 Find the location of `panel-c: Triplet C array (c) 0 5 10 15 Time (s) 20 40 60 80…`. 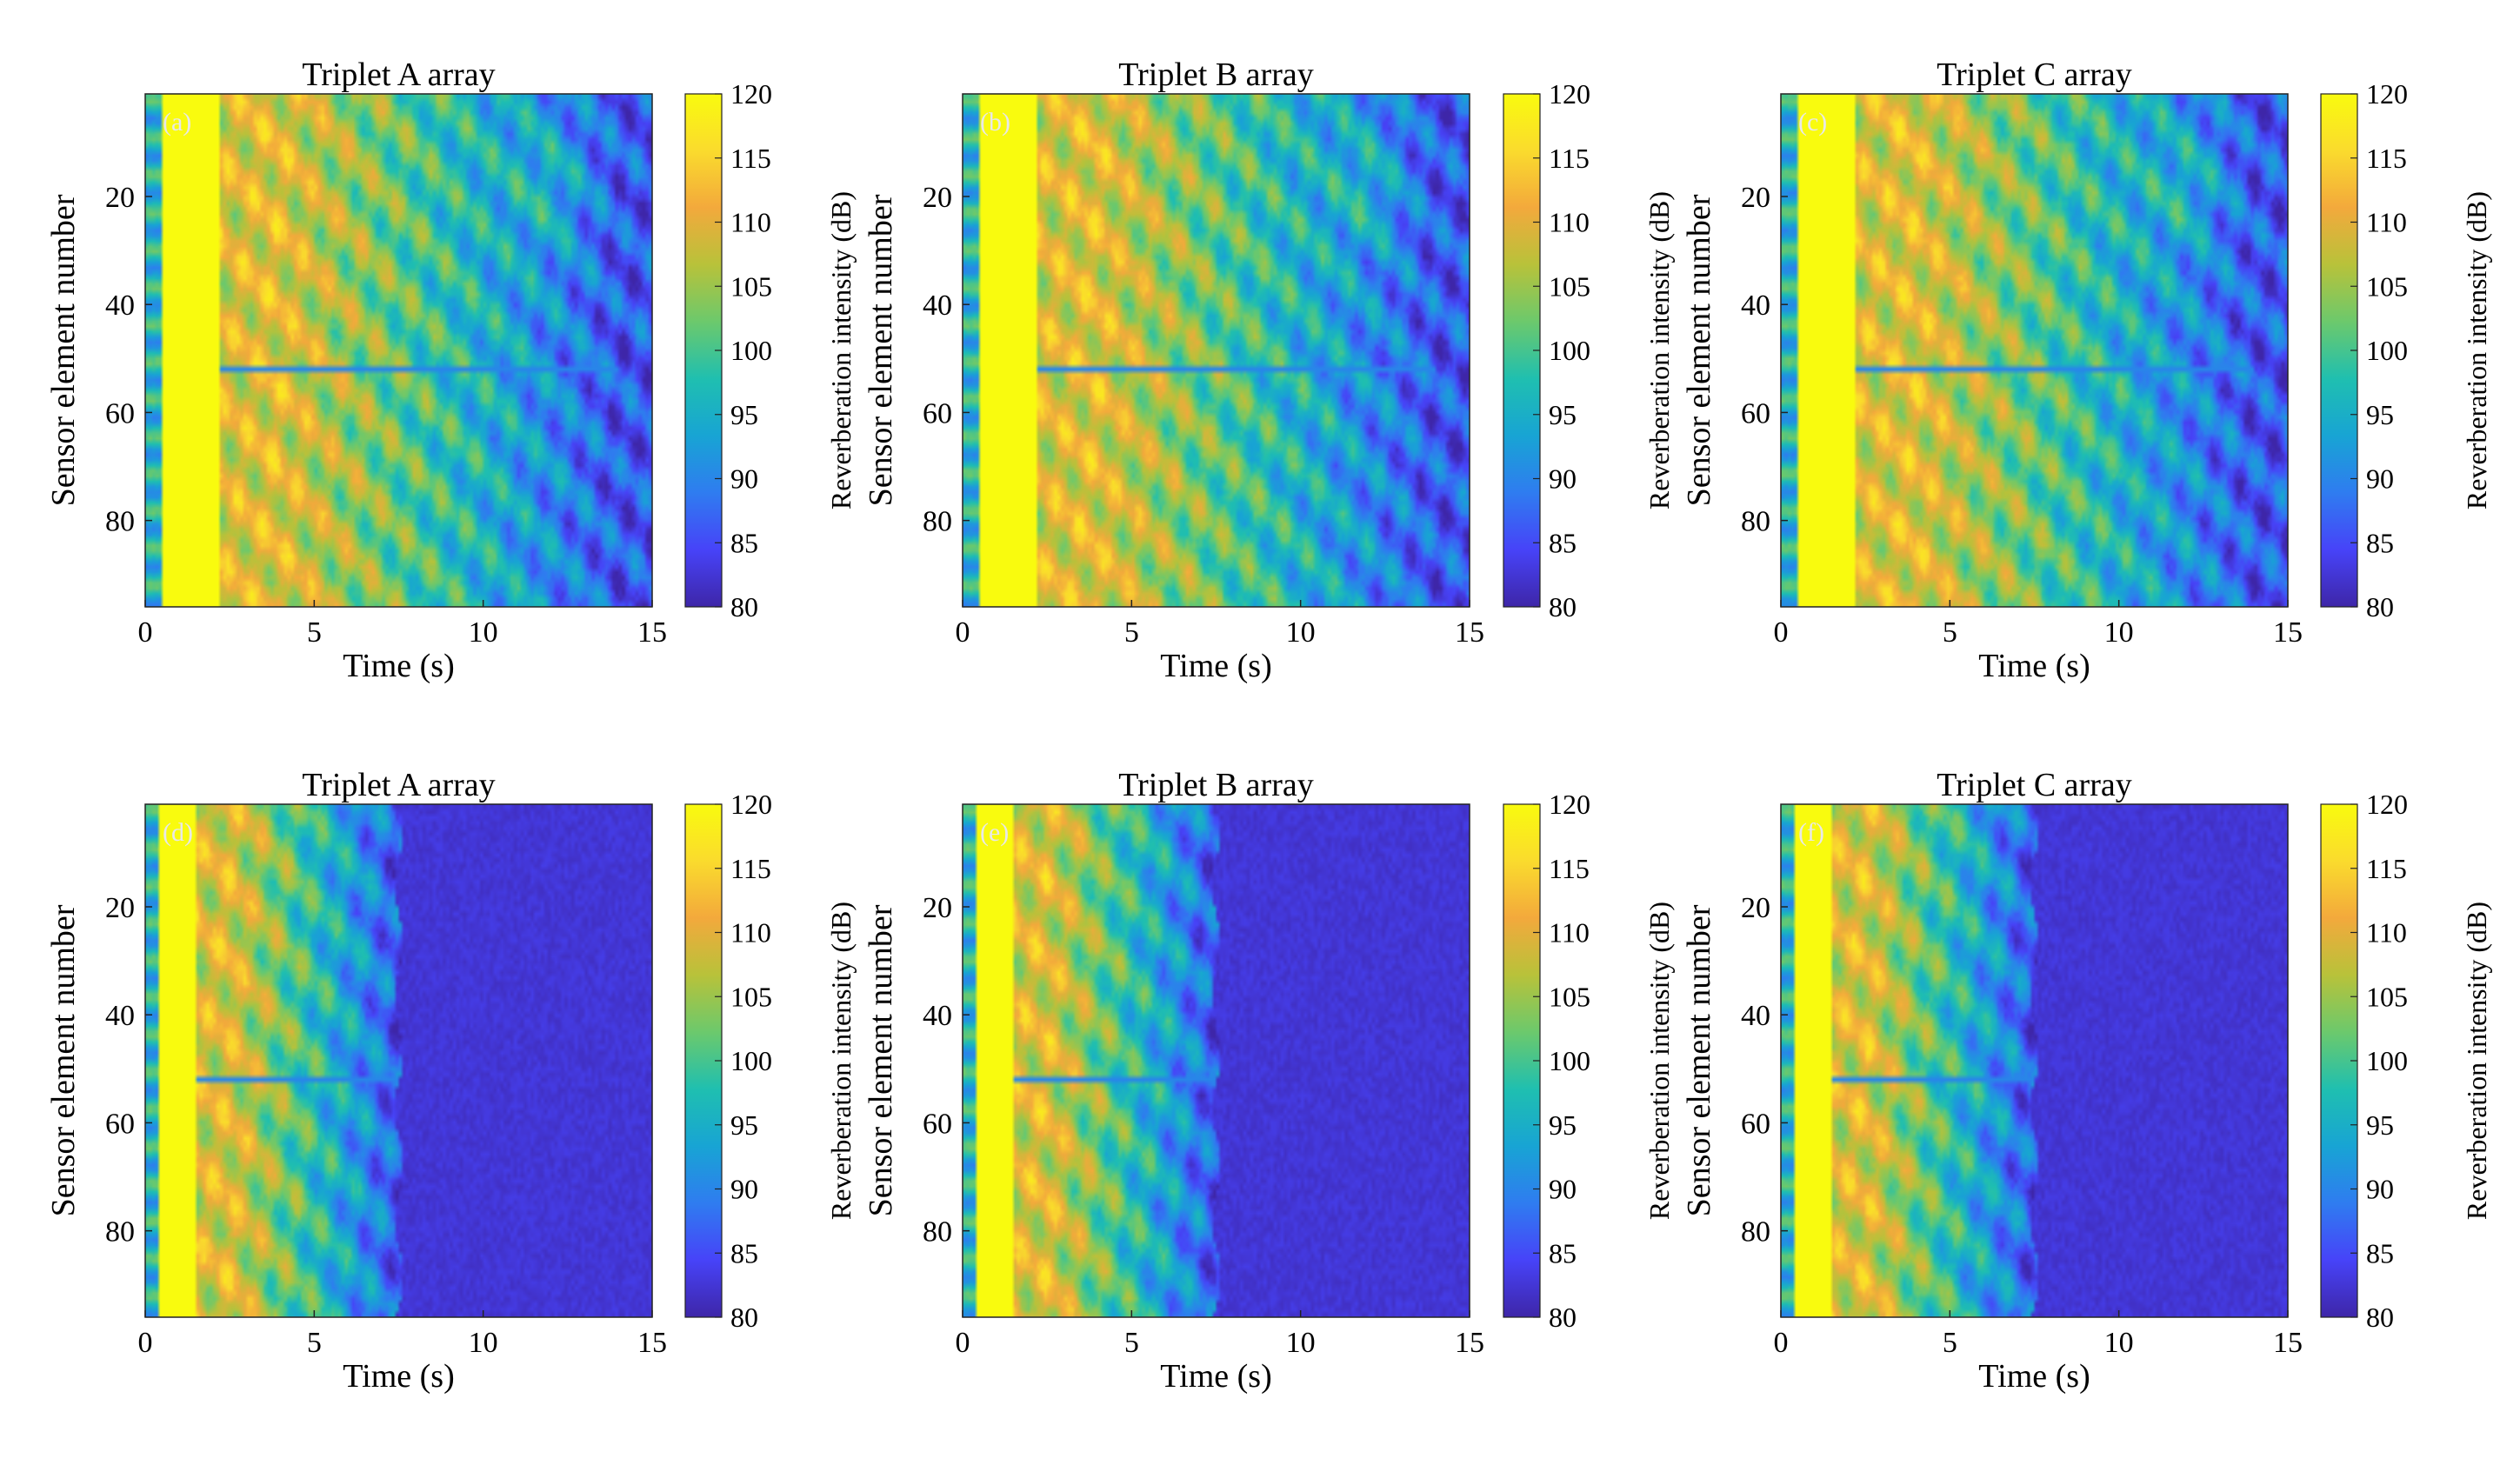

panel-c: Triplet C array (c) 0 5 10 15 Time (s) 20 40 60 80… is located at coordinates (2086, 371).